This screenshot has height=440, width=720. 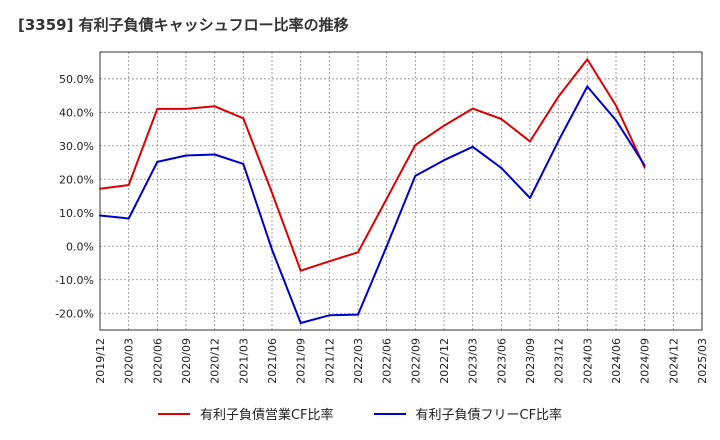 I want to click on x-tick-label: 2022/03, so click(x=358, y=361).